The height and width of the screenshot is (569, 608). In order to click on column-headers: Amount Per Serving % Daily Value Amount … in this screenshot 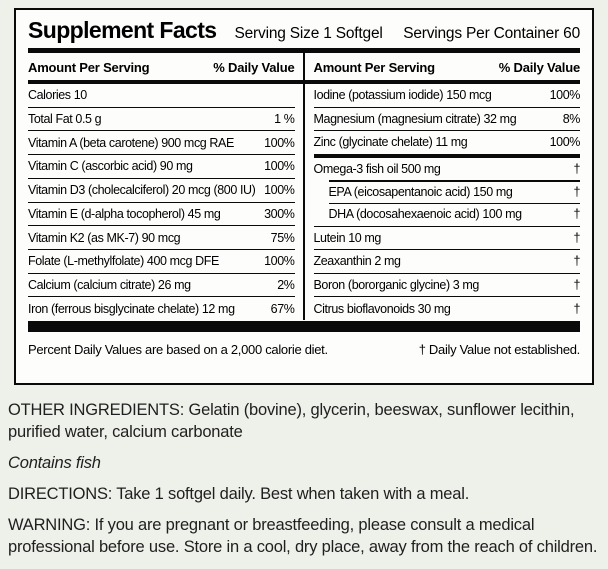, I will do `click(304, 66)`.